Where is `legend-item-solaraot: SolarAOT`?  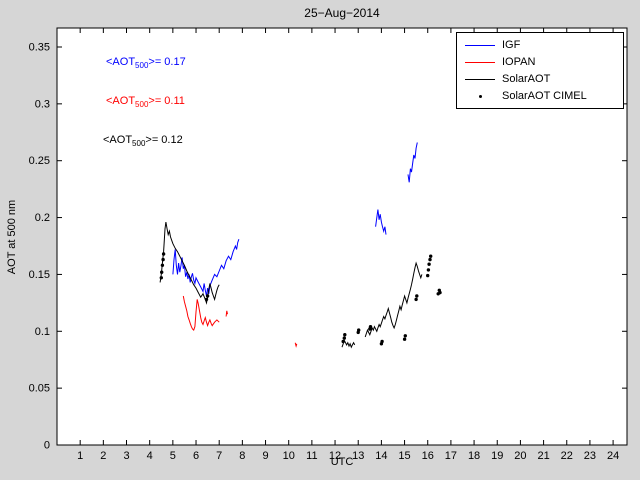
legend-item-solaraot: SolarAOT is located at coordinates (540, 79).